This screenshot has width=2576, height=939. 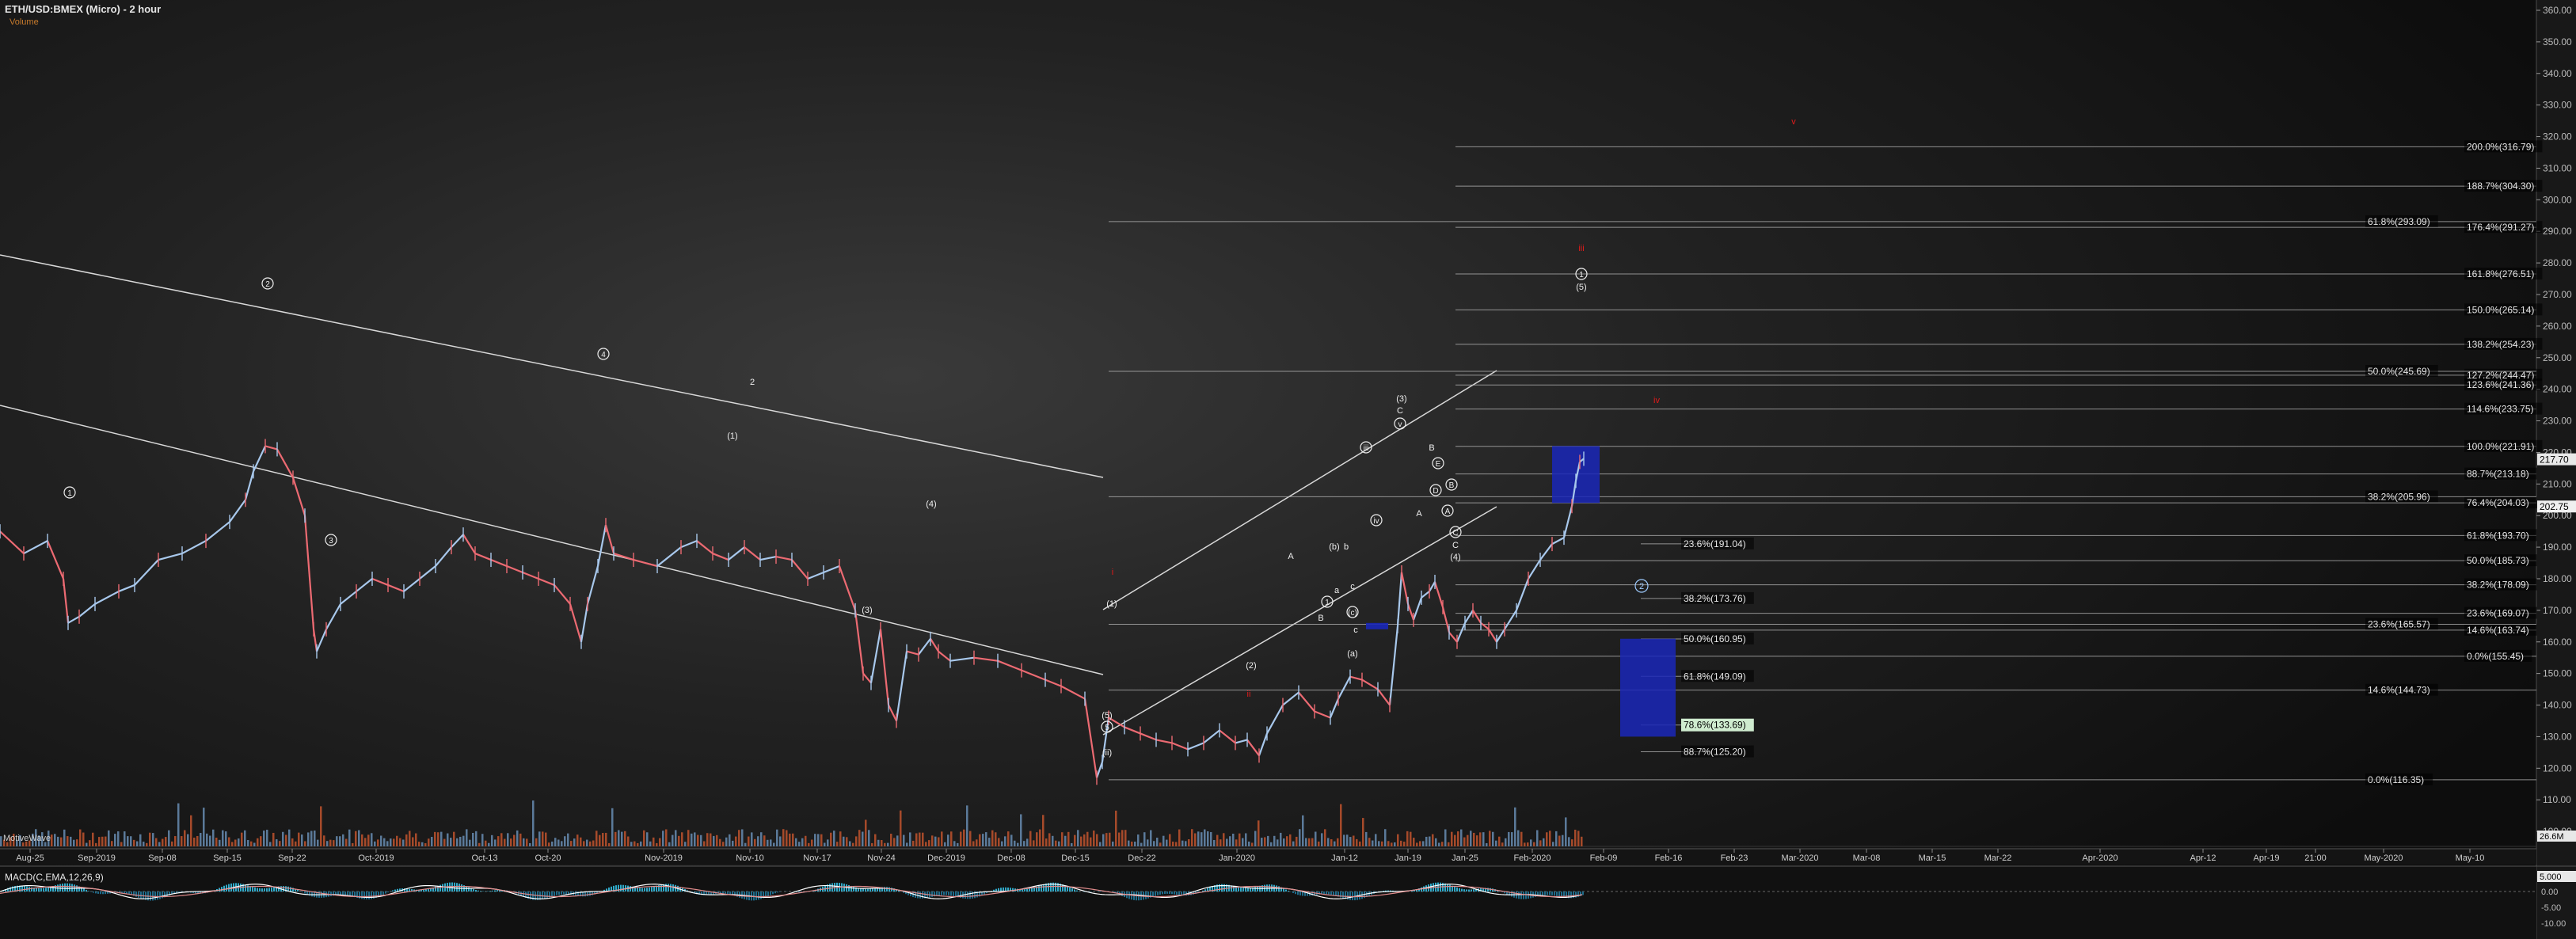 I want to click on fib-level-label: 138.2%(254.23), so click(x=2500, y=344).